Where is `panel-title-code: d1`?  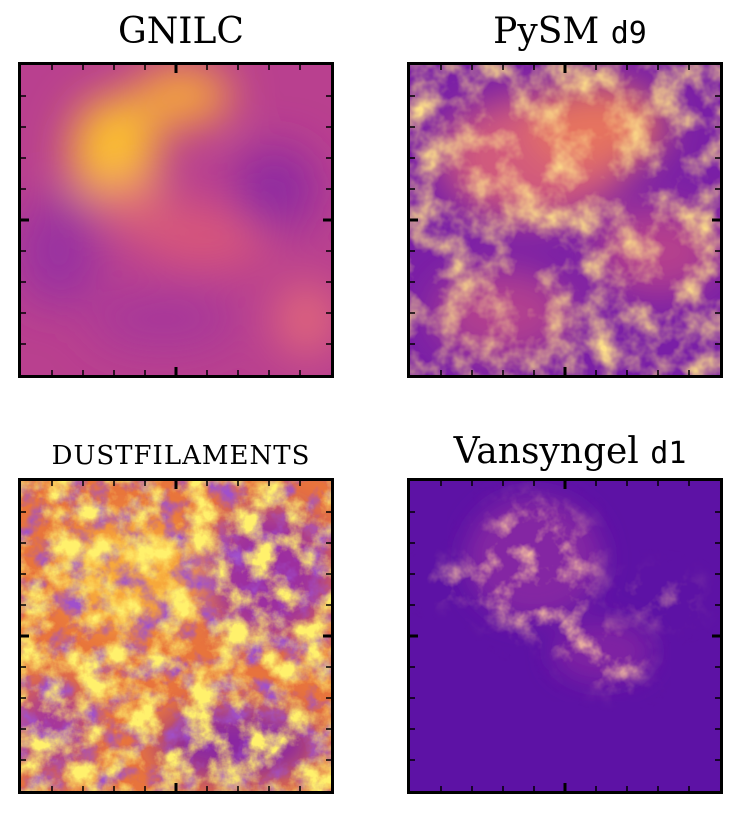 panel-title-code: d1 is located at coordinates (668, 453).